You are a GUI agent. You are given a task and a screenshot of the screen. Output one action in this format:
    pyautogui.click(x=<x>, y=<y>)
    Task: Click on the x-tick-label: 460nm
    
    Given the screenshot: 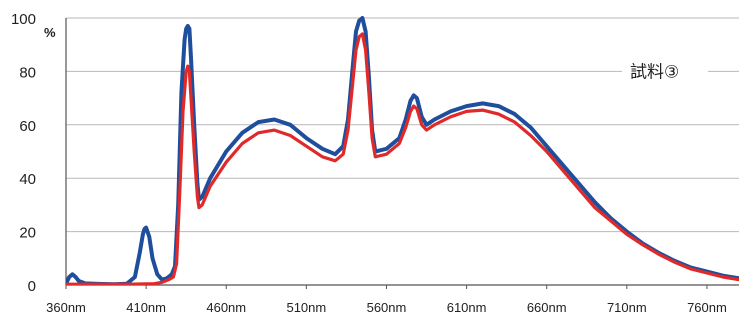 What is the action you would take?
    pyautogui.click(x=226, y=307)
    